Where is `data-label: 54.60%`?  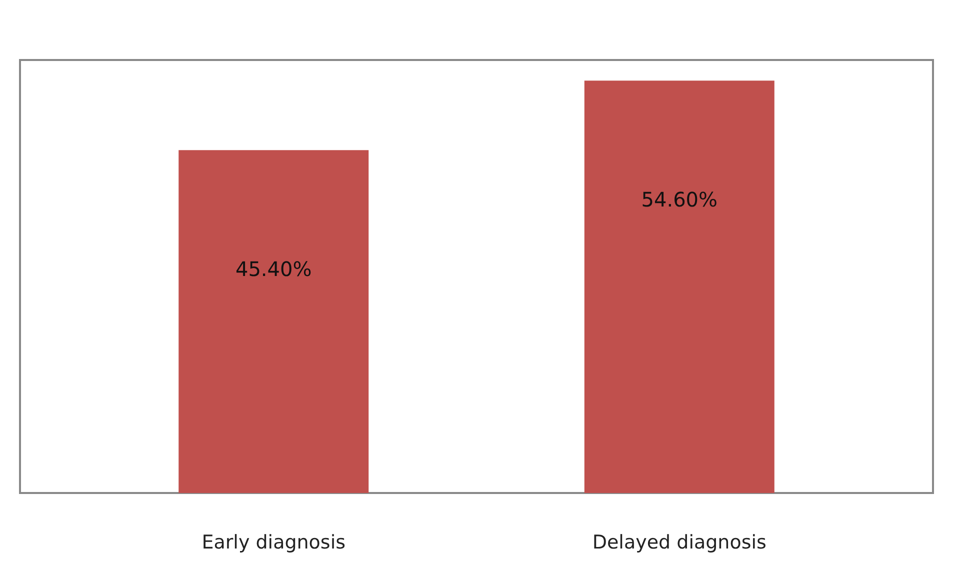
data-label: 54.60% is located at coordinates (679, 200).